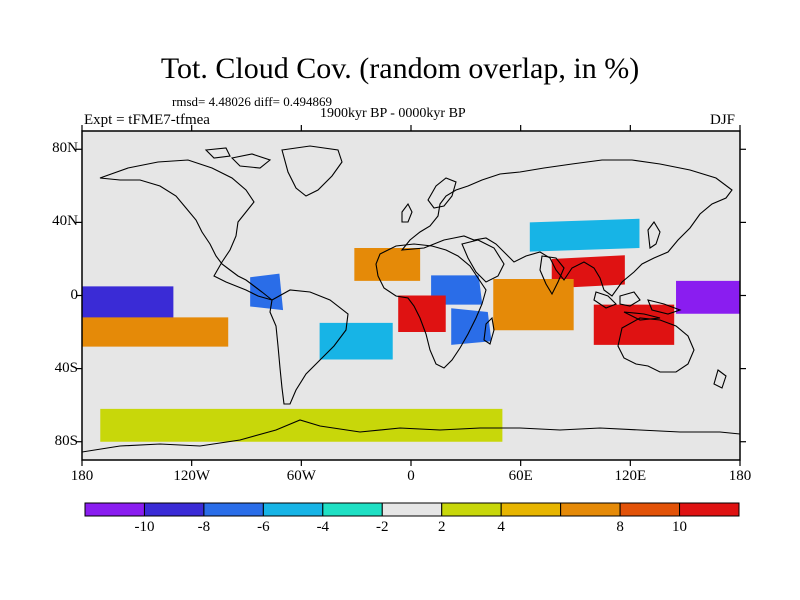  I want to click on experiment-text: Expt = tFME7-tfmea, so click(147, 120).